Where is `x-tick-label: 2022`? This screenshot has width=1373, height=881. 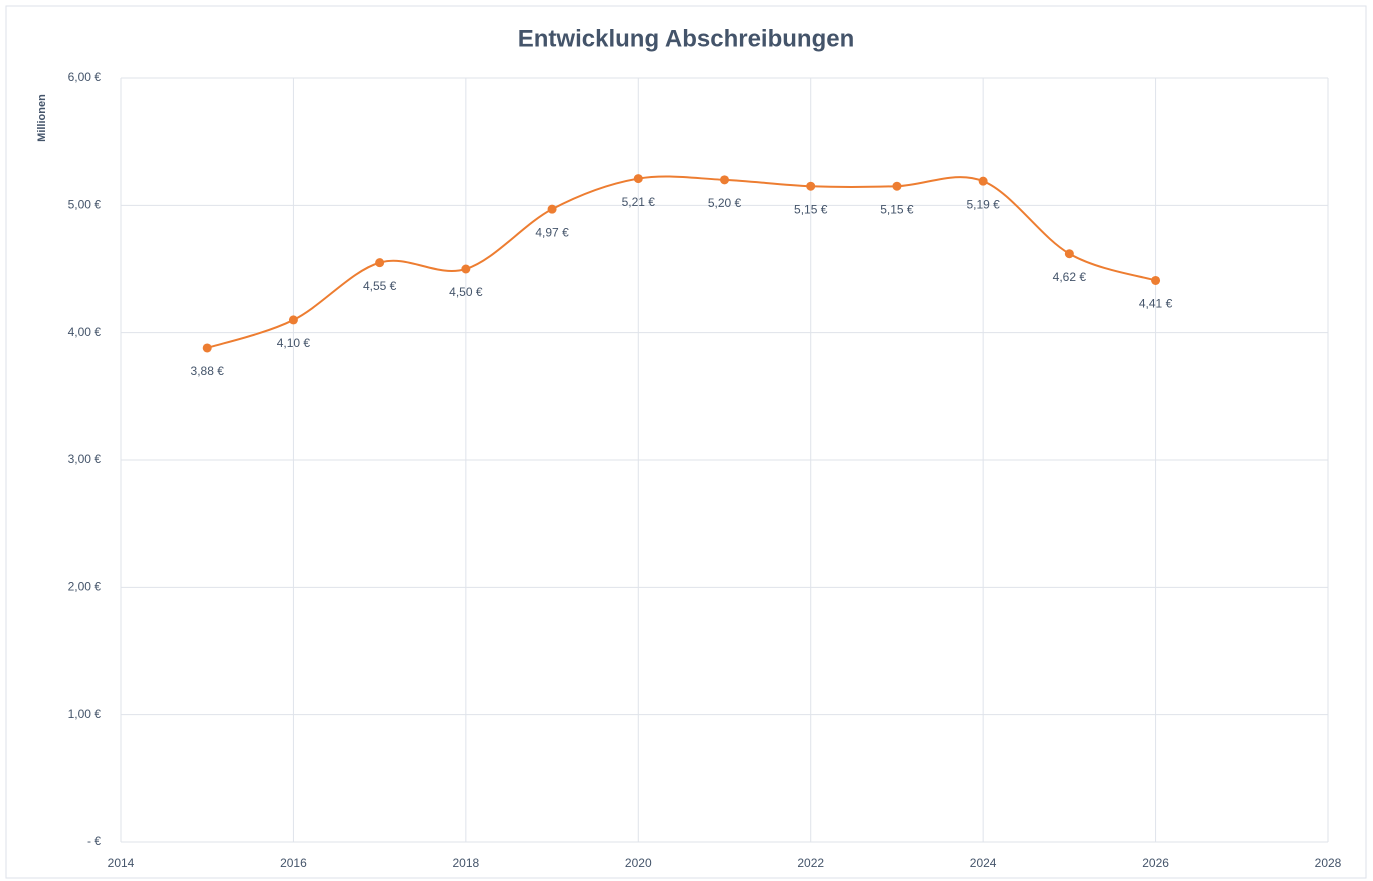 x-tick-label: 2022 is located at coordinates (810, 863).